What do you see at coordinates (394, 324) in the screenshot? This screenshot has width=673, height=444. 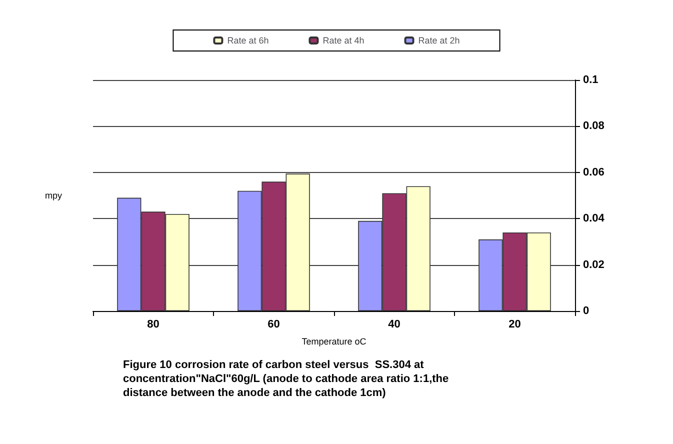 I see `x-tick-label: 40` at bounding box center [394, 324].